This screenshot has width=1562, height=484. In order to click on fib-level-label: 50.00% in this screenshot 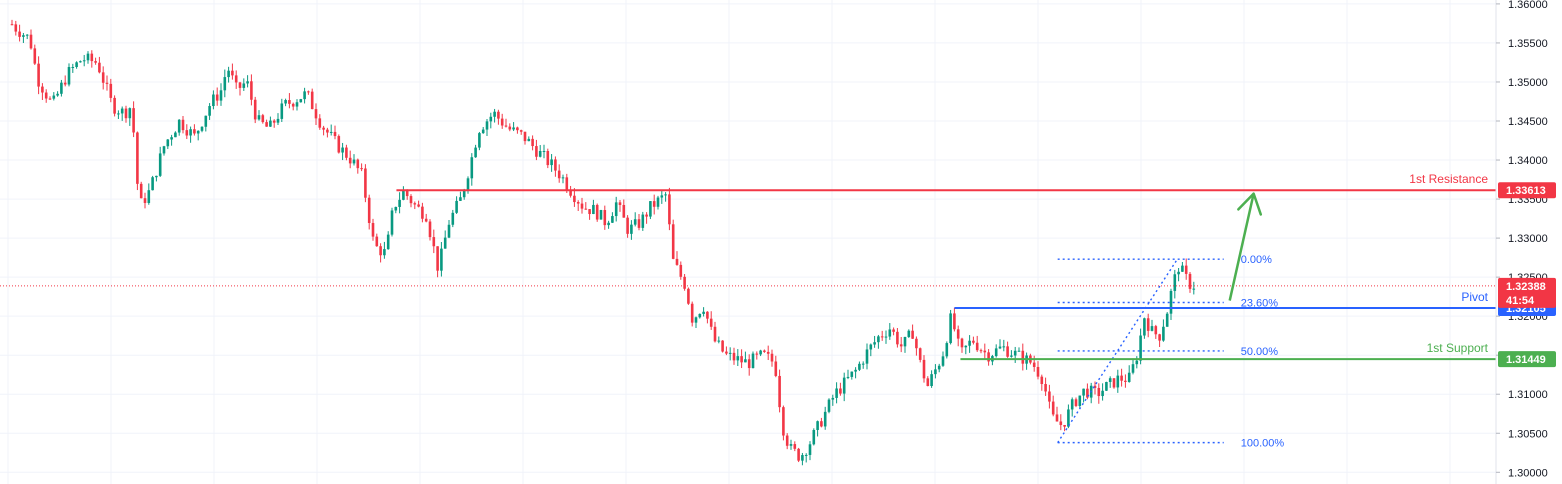, I will do `click(1260, 352)`.